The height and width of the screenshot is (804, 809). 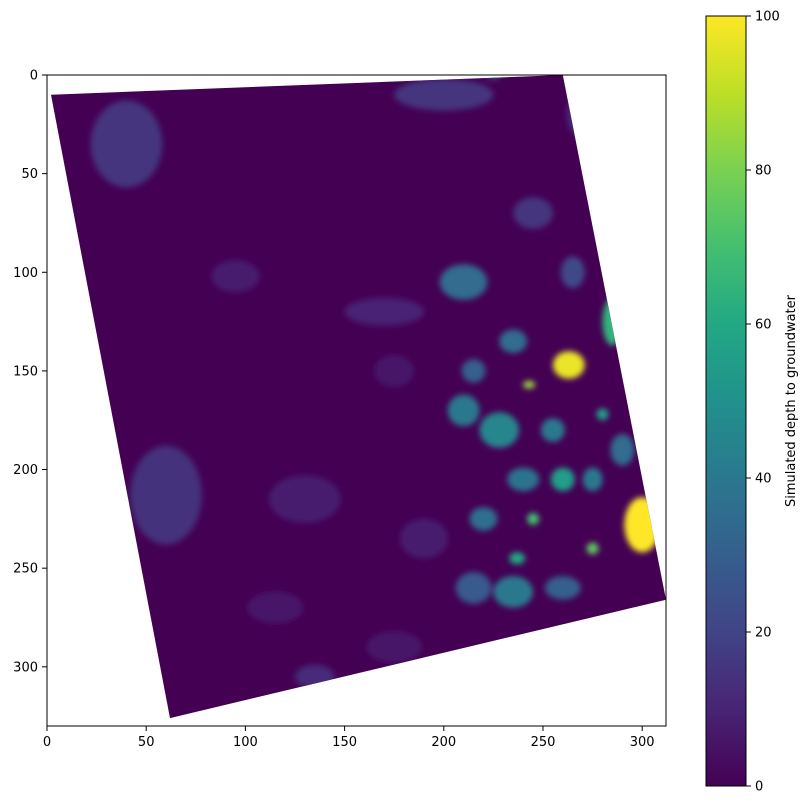 What do you see at coordinates (47, 742) in the screenshot?
I see `x-tick-label-0: 0` at bounding box center [47, 742].